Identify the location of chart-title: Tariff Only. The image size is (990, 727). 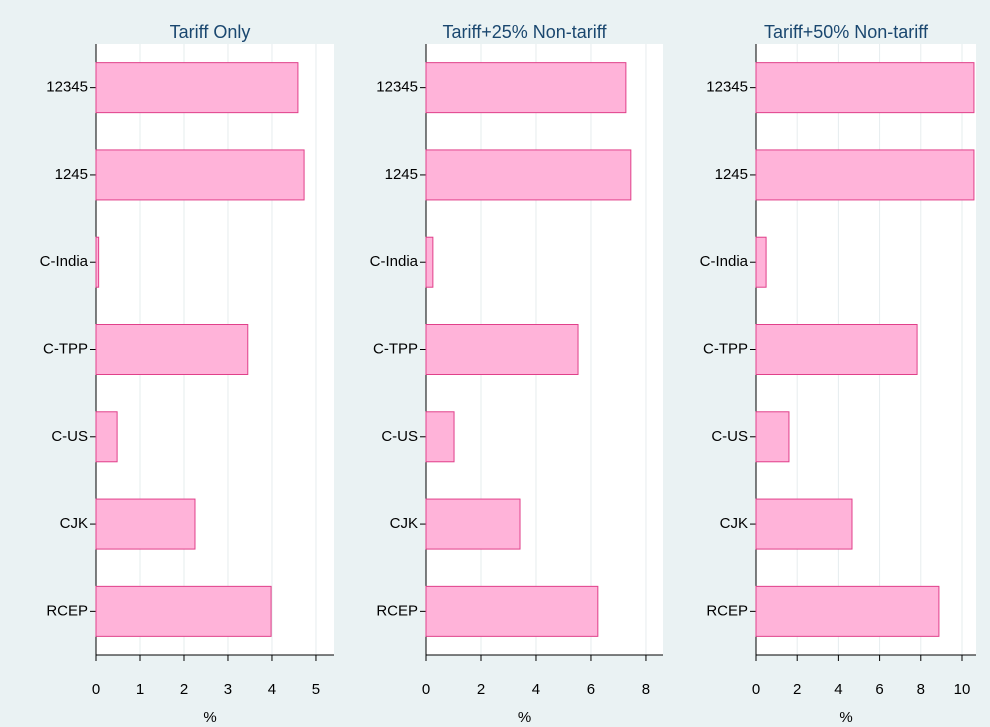
(210, 32).